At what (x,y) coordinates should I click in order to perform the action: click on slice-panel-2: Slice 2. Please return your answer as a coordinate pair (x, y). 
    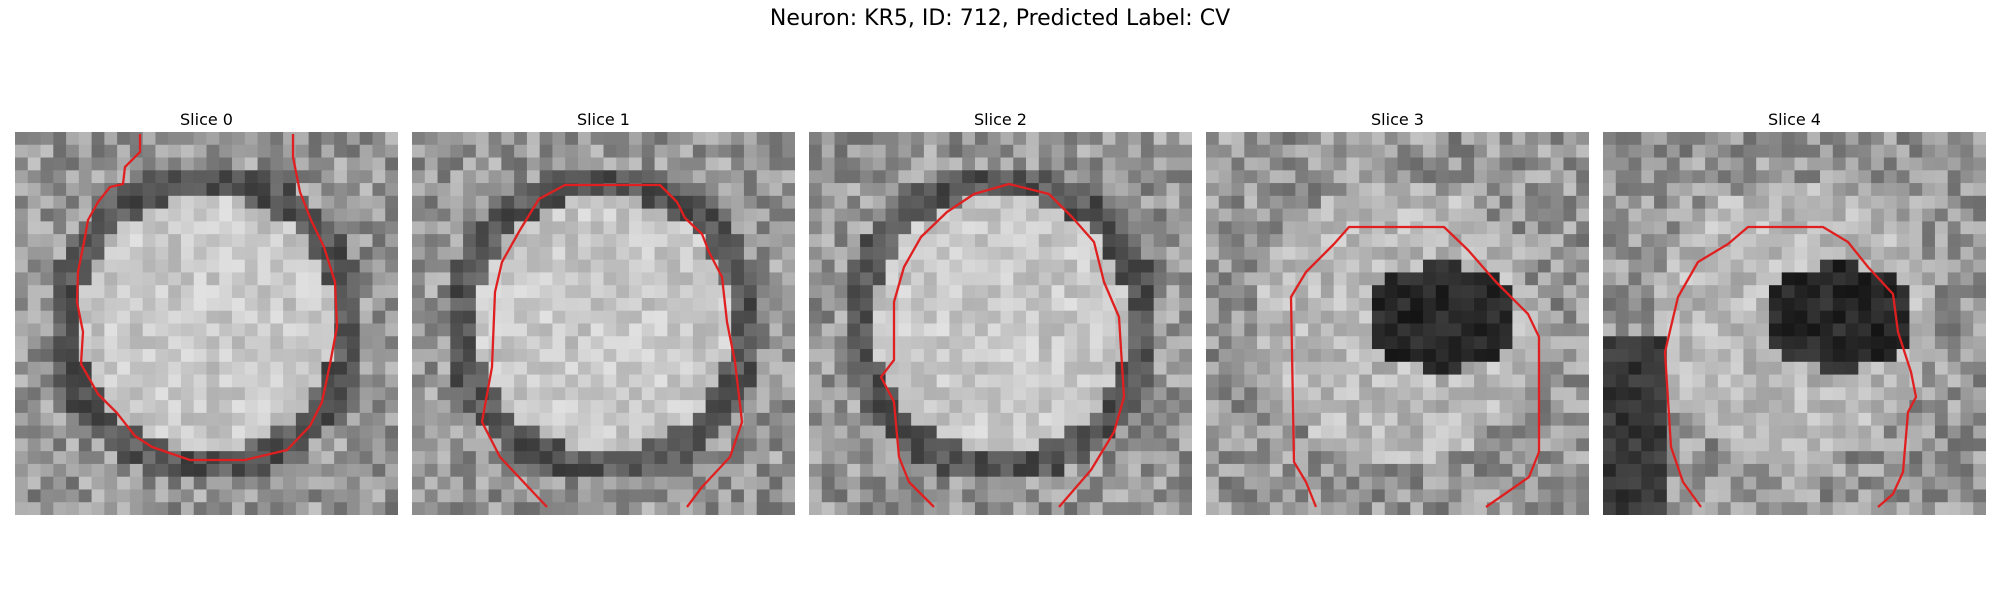
    Looking at the image, I should click on (1000, 311).